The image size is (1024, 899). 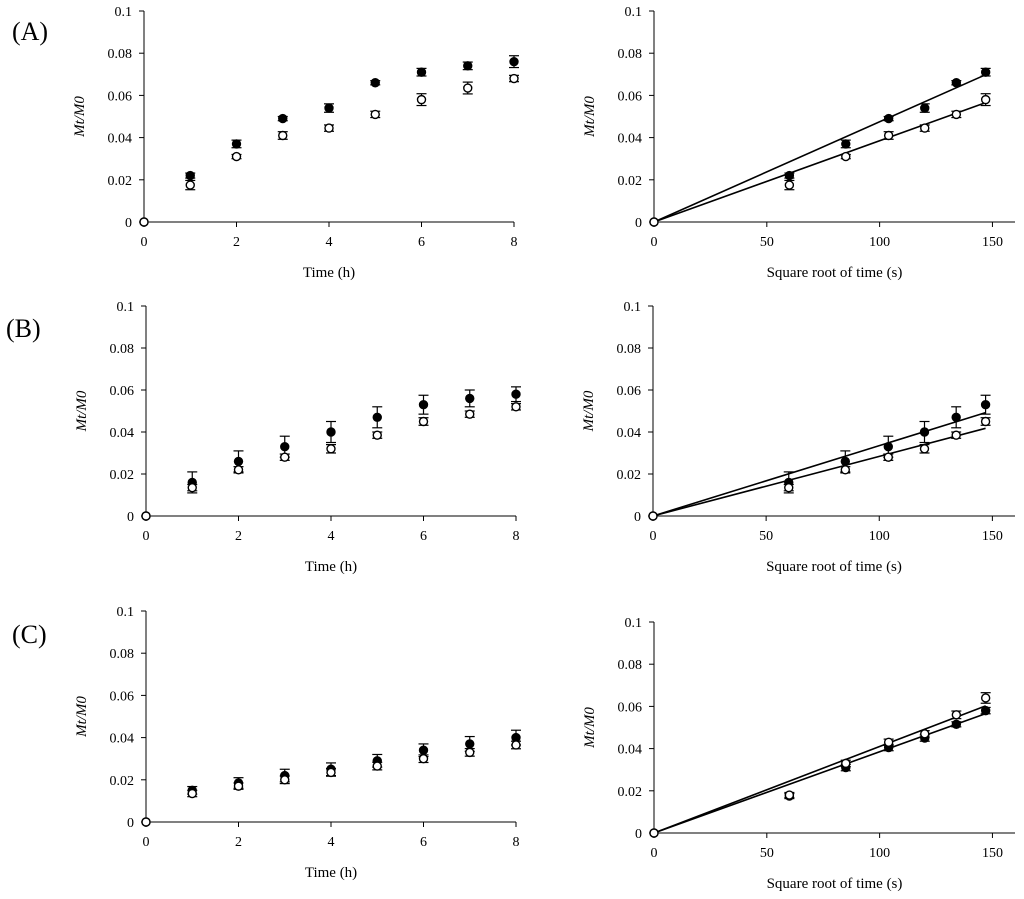 I want to click on x-tick-label: 6, so click(x=421, y=242).